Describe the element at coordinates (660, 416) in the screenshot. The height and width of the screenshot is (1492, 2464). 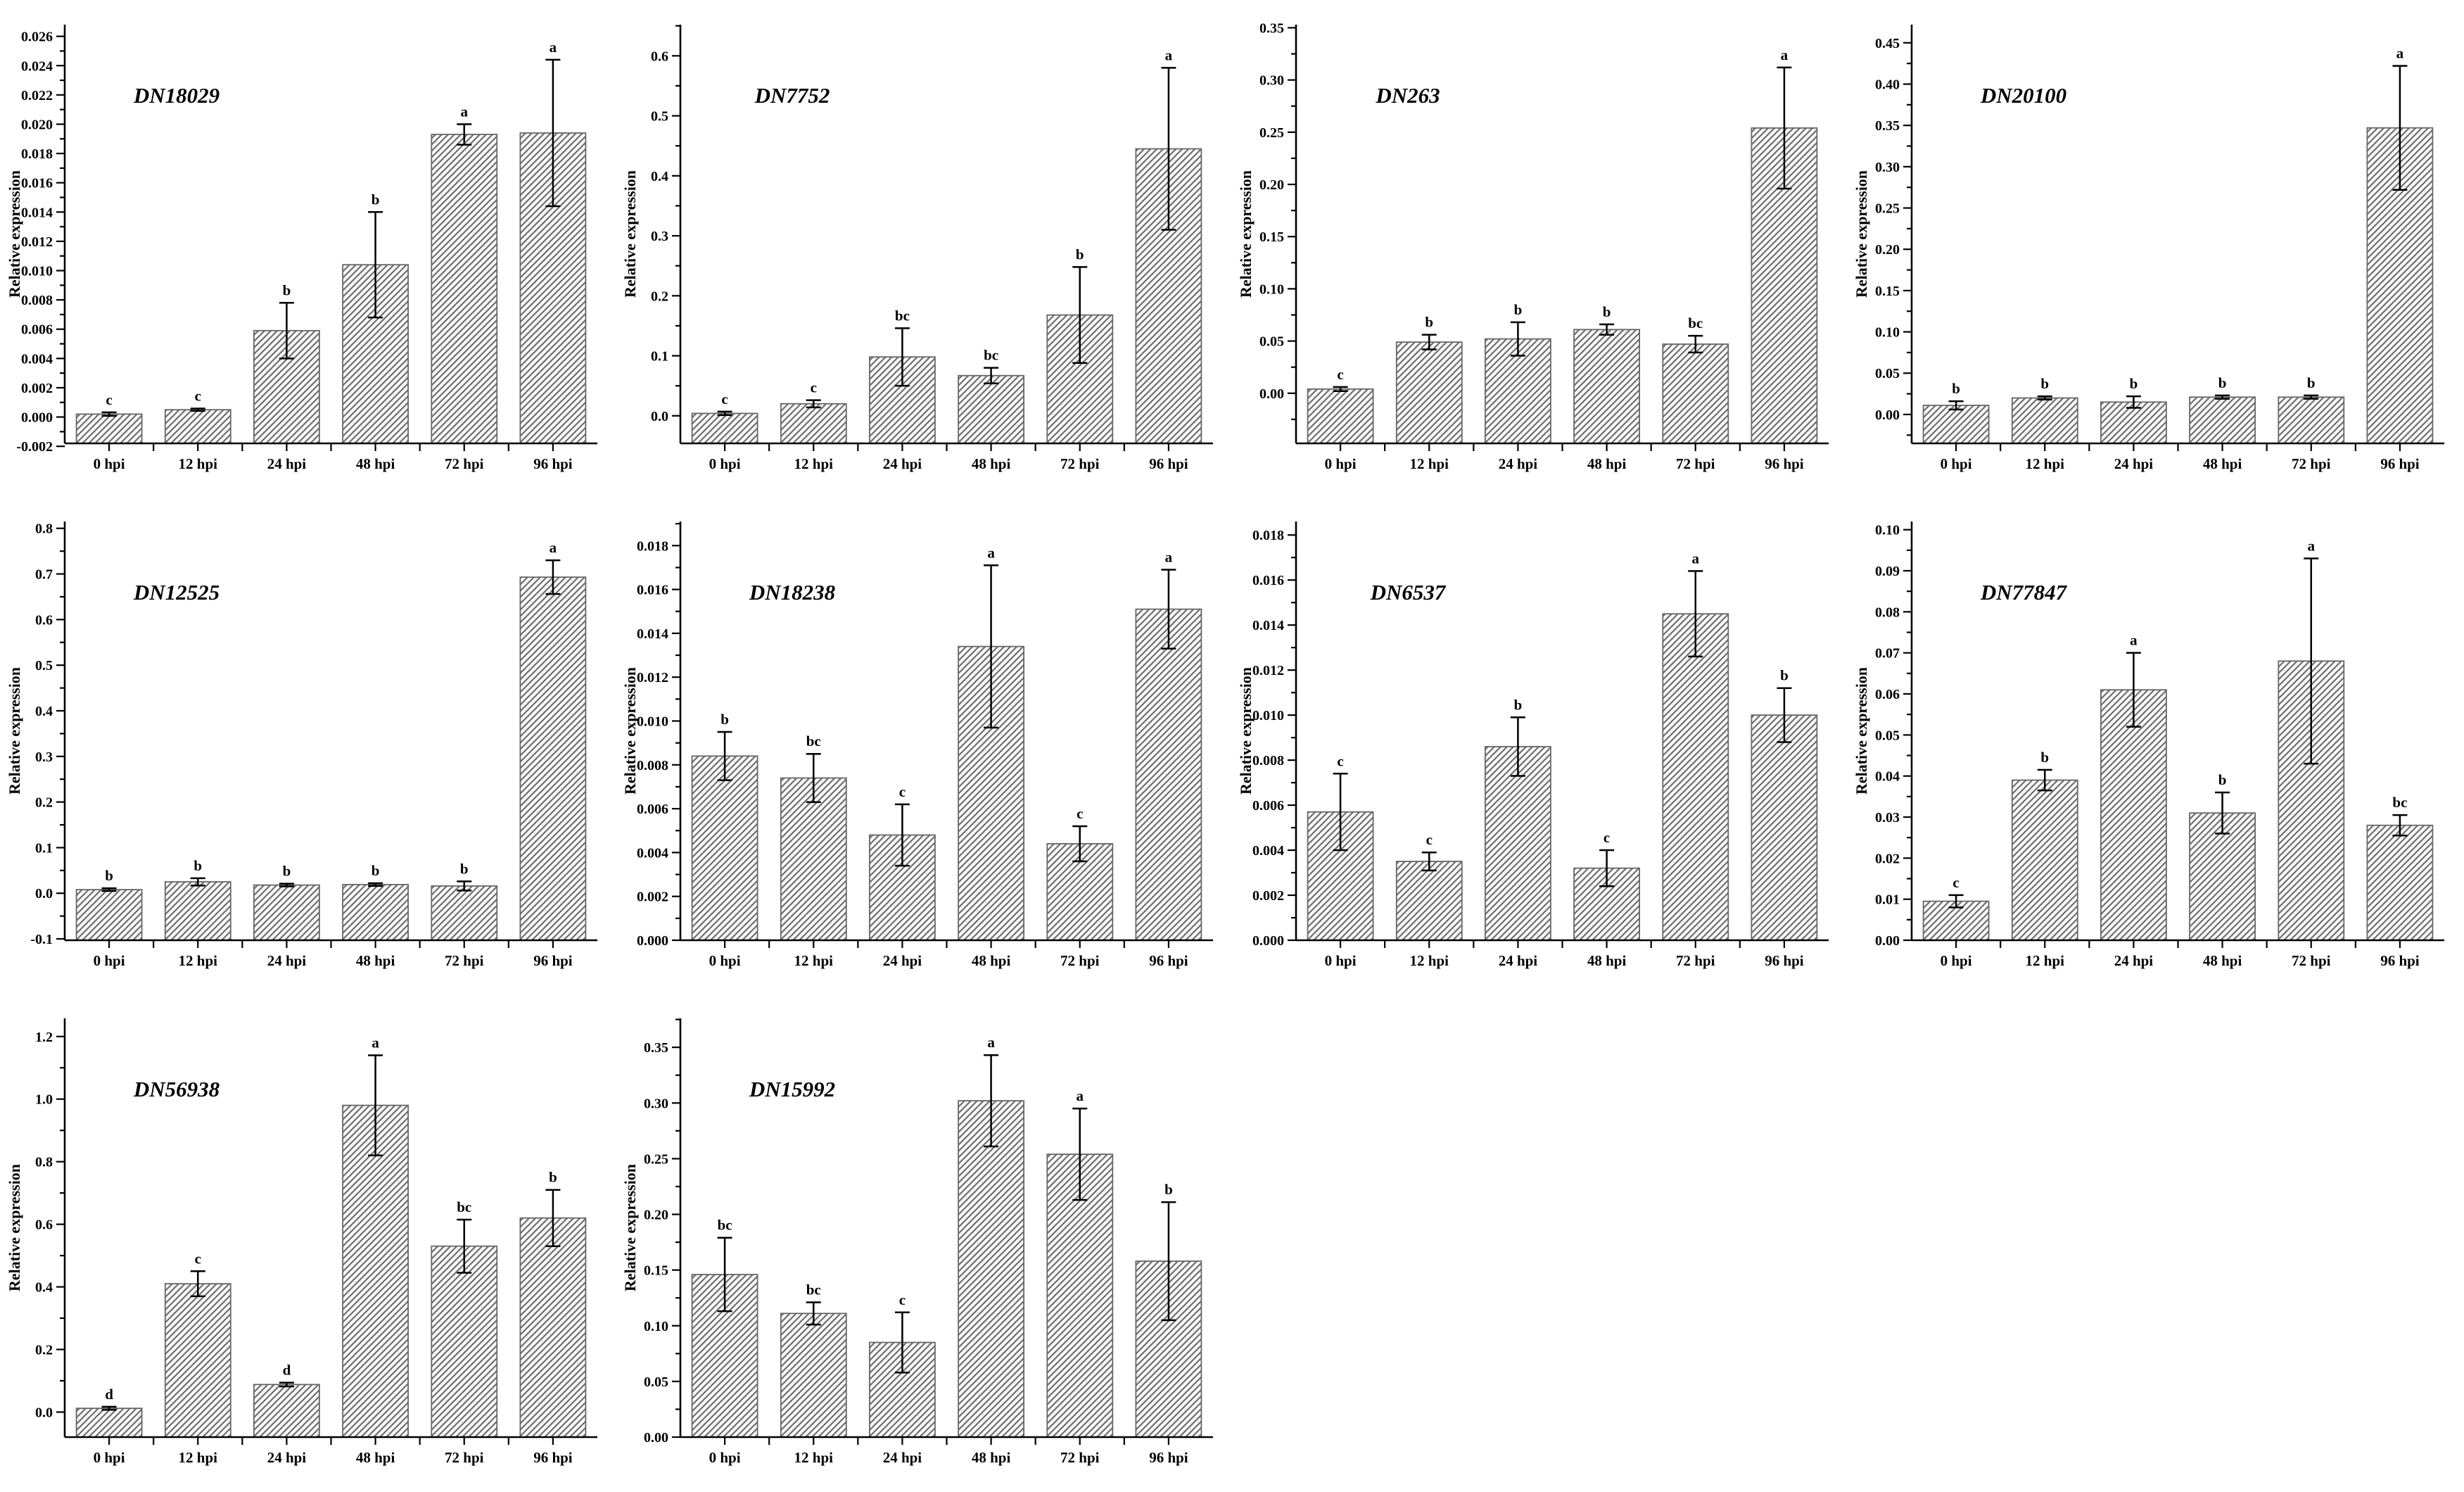
I see `y-tick-label: 0.0` at that location.